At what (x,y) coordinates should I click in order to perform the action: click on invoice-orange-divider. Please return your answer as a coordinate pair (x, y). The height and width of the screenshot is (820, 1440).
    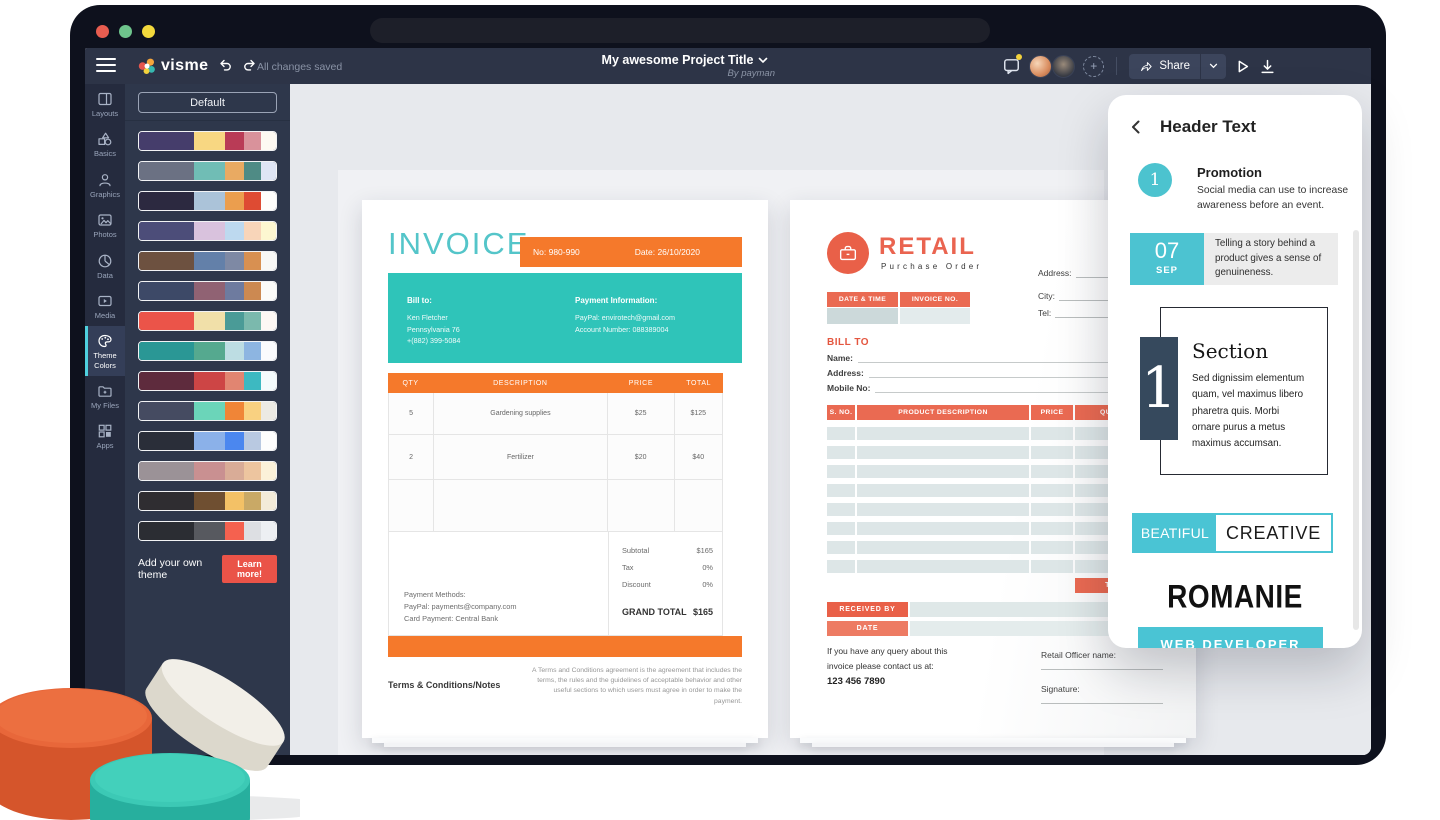
    Looking at the image, I should click on (565, 646).